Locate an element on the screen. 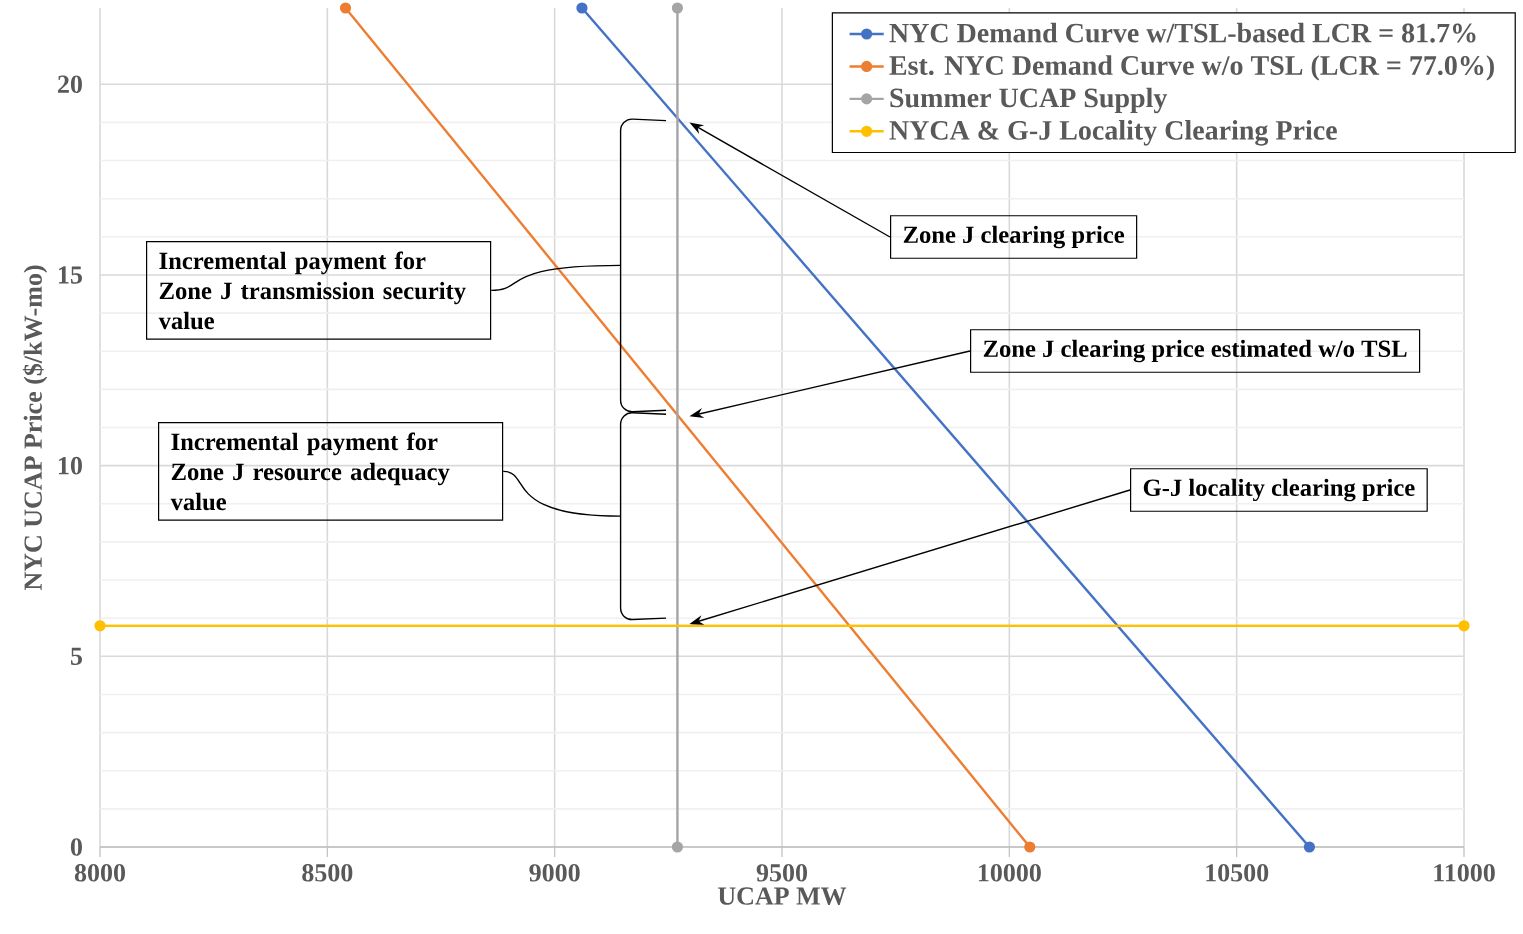 The width and height of the screenshot is (1523, 934). annotation: Zone J clearing price is located at coordinates (1014, 237).